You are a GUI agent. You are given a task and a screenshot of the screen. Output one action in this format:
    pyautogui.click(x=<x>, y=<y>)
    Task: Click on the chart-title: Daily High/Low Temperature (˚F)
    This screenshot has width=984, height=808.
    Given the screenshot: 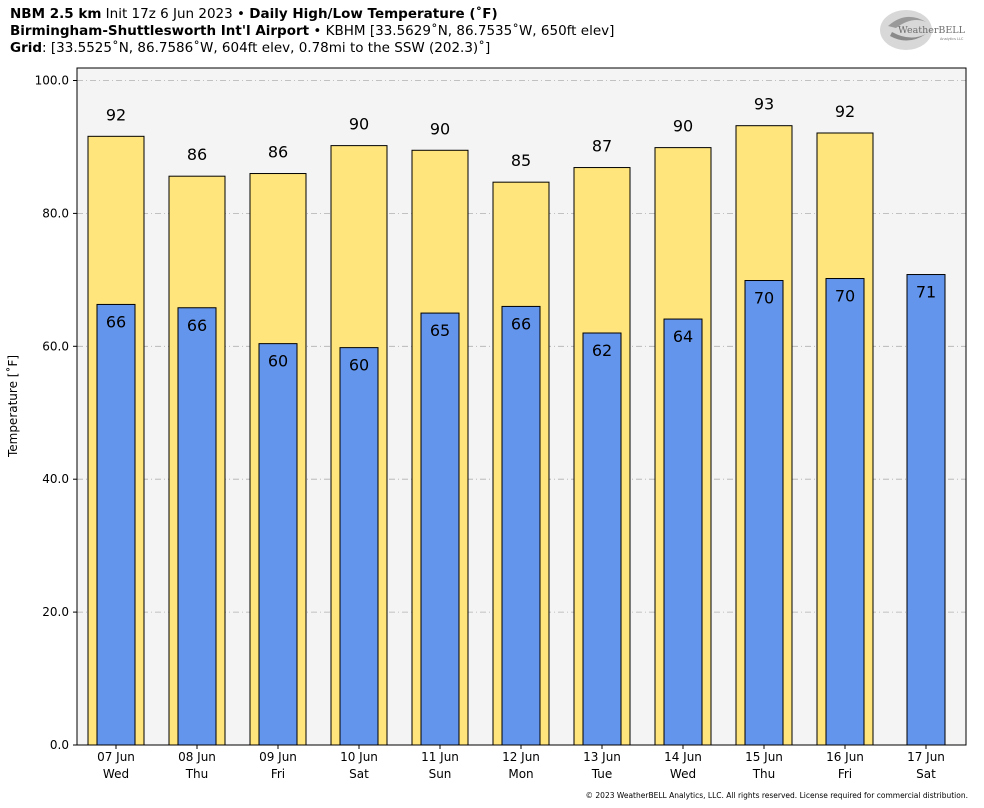 What is the action you would take?
    pyautogui.click(x=373, y=14)
    